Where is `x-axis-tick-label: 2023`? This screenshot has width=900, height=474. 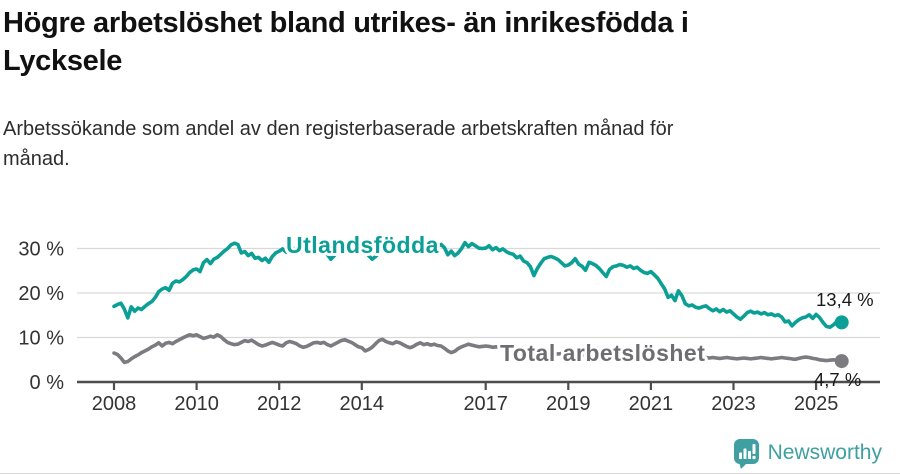
x-axis-tick-label: 2023 is located at coordinates (733, 404).